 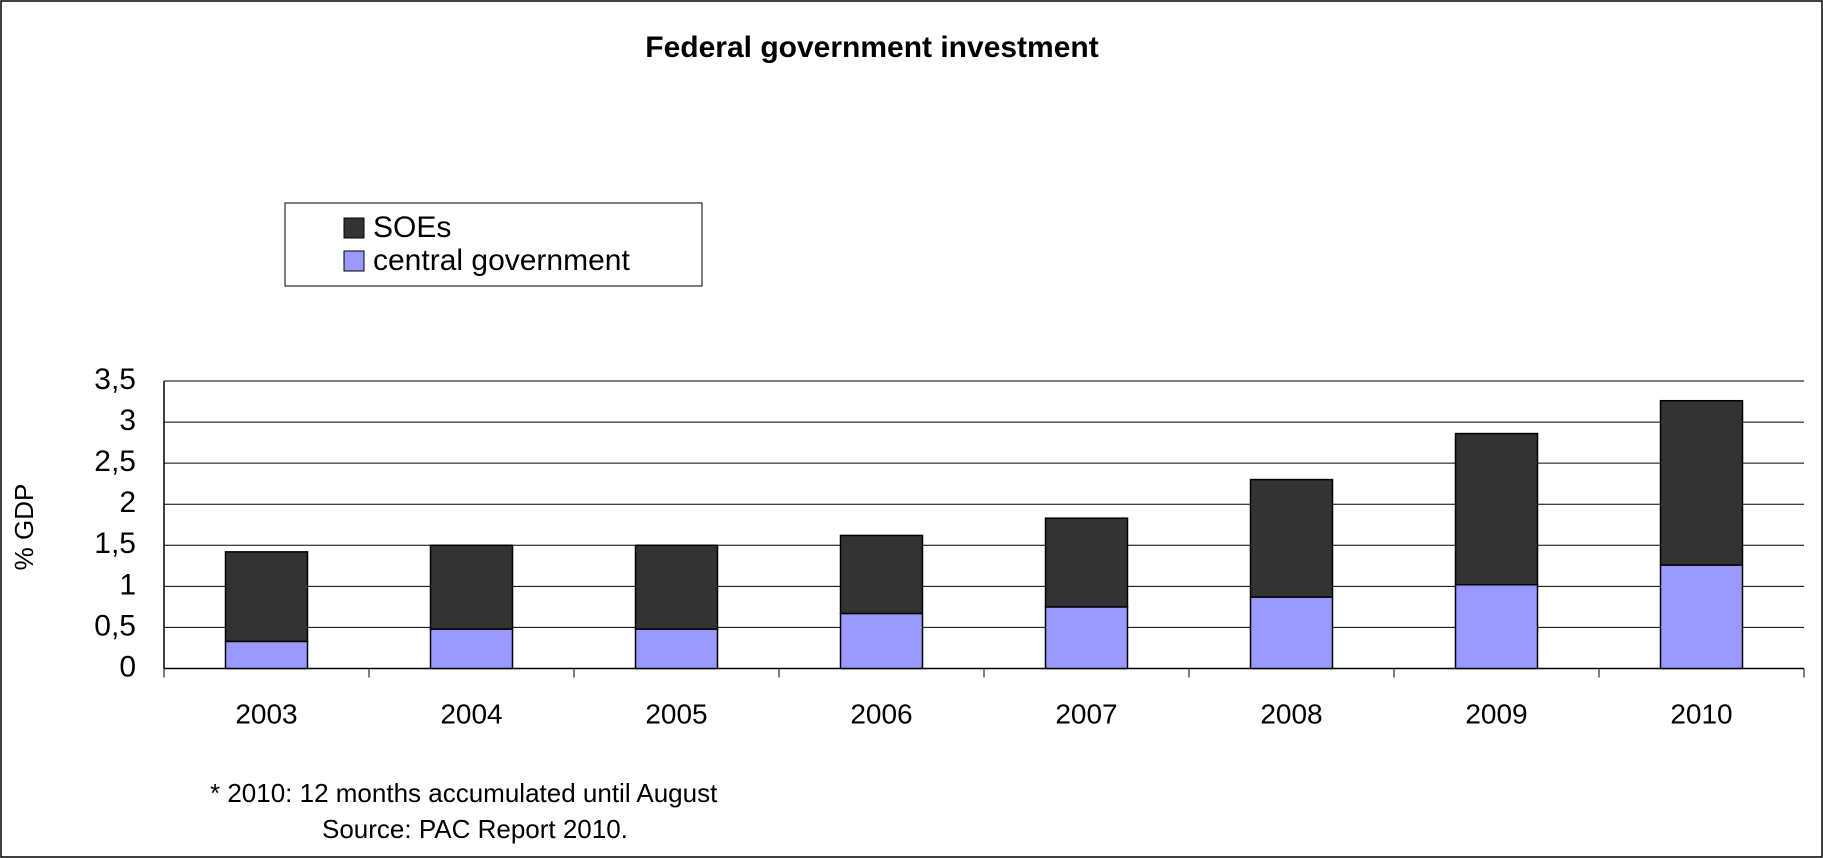 I want to click on x-tick-label: 2004, so click(x=471, y=713).